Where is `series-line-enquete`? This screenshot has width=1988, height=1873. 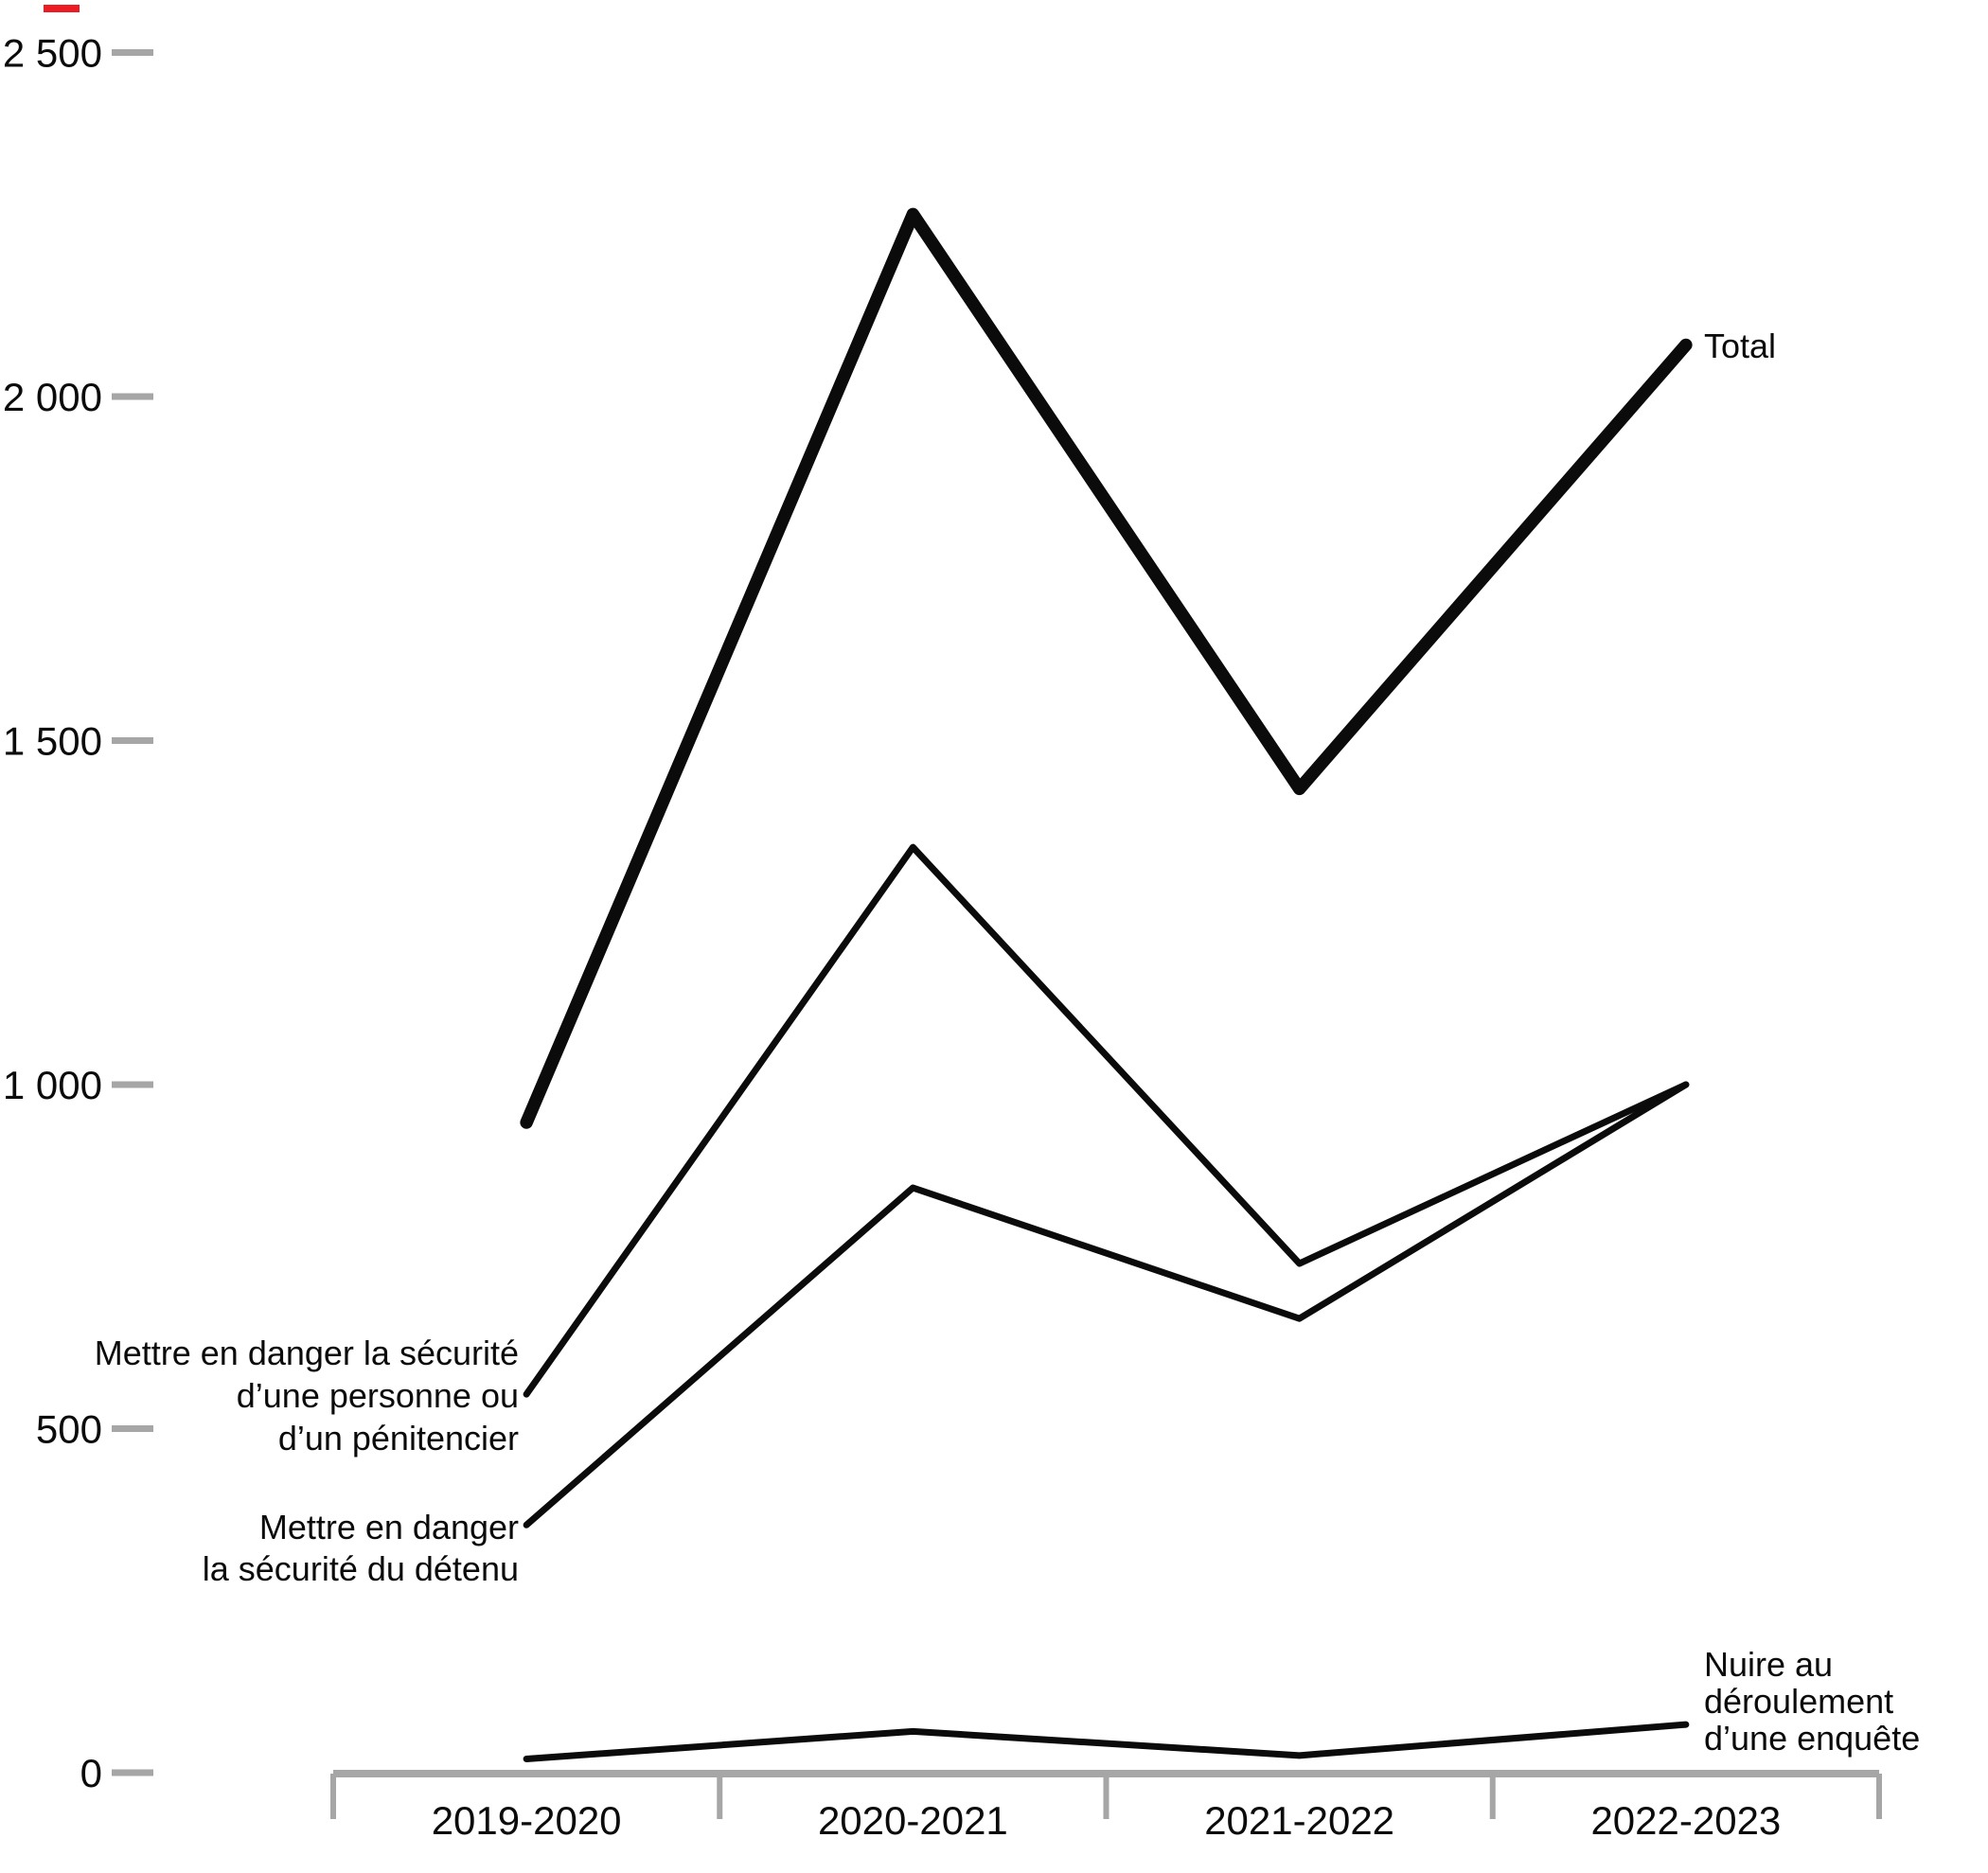
series-line-enquete is located at coordinates (1106, 1741).